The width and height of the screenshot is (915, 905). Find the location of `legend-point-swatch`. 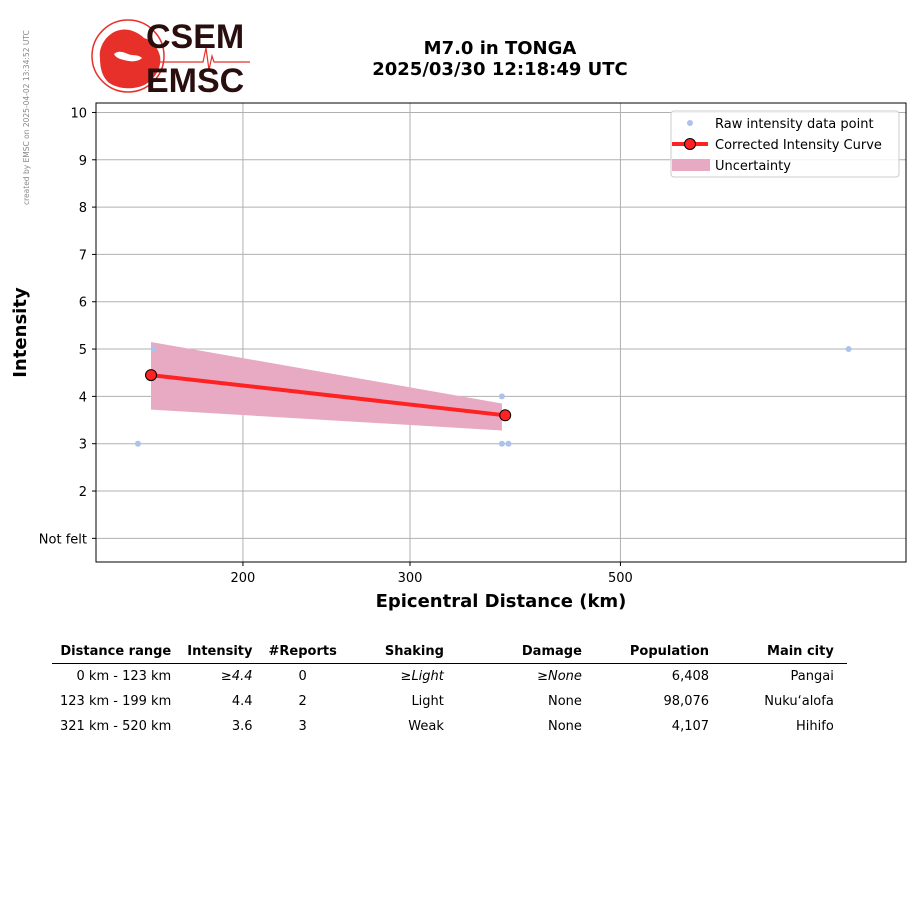

legend-point-swatch is located at coordinates (690, 123).